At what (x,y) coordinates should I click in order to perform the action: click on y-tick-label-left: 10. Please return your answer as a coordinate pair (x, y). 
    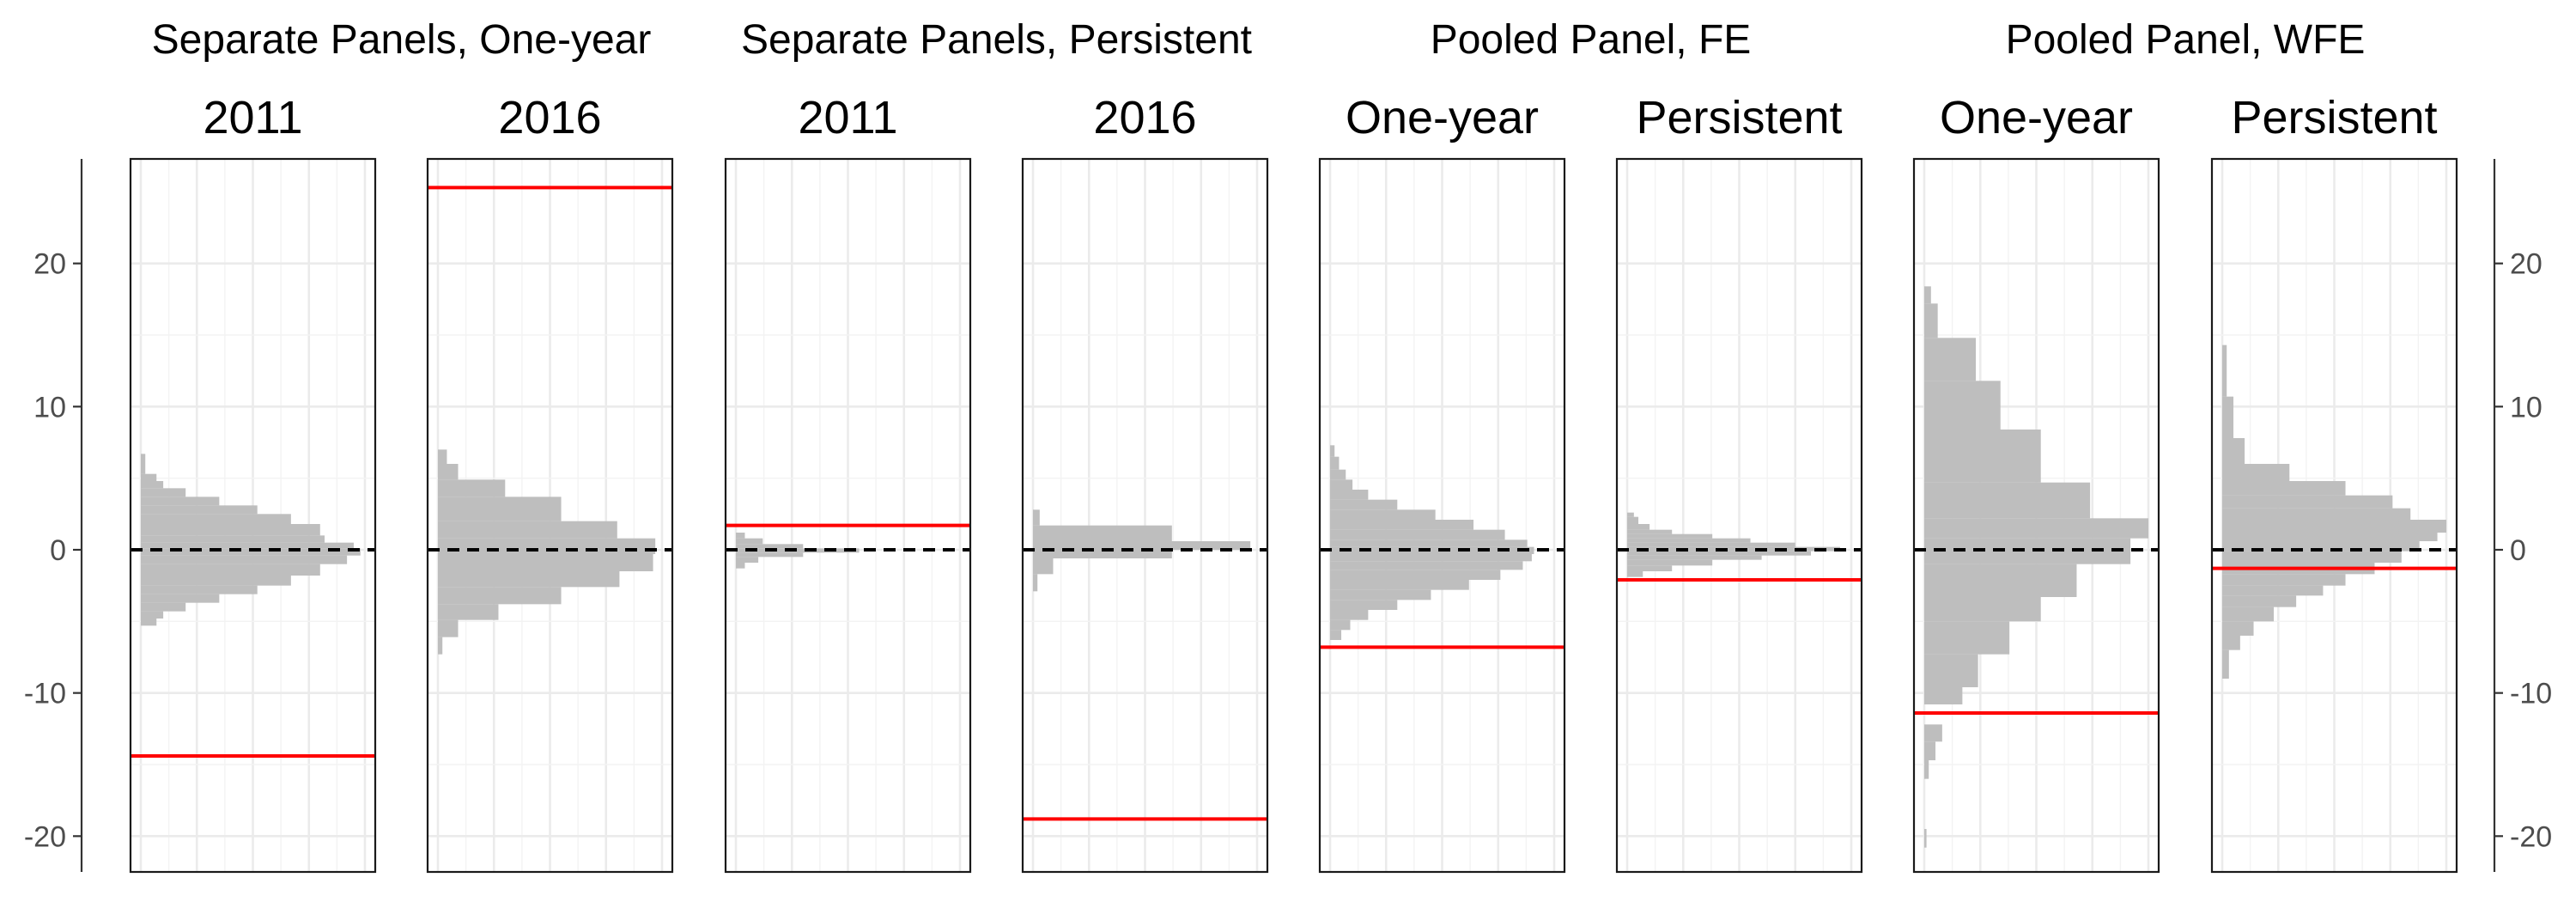
    Looking at the image, I should click on (49, 407).